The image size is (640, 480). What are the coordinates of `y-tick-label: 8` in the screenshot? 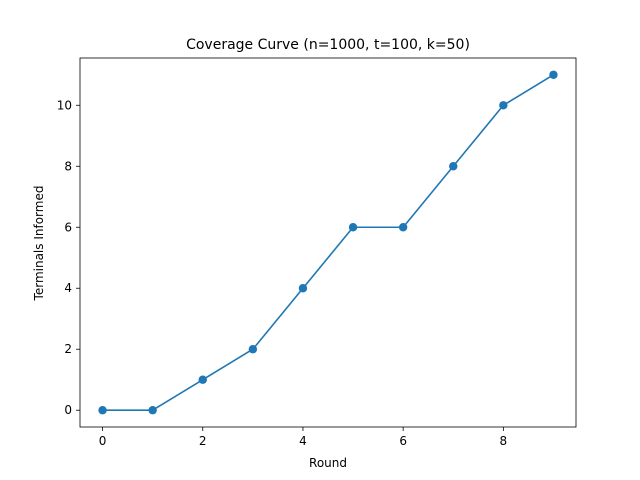 It's located at (68, 166).